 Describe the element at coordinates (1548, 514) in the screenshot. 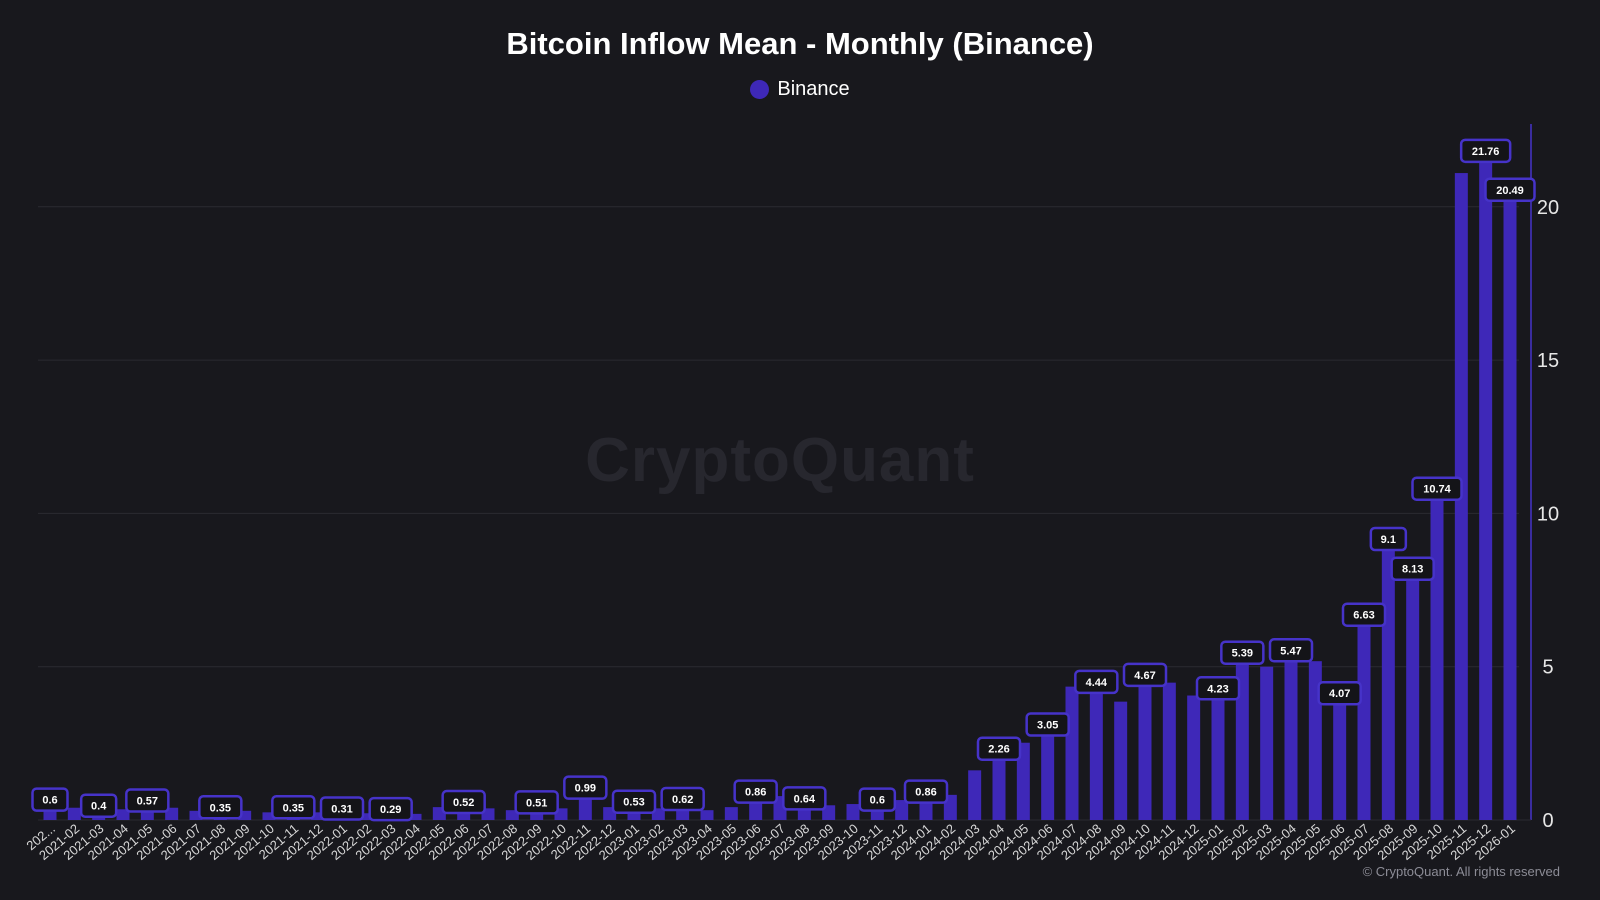

I see `y-tick-label: 10` at that location.